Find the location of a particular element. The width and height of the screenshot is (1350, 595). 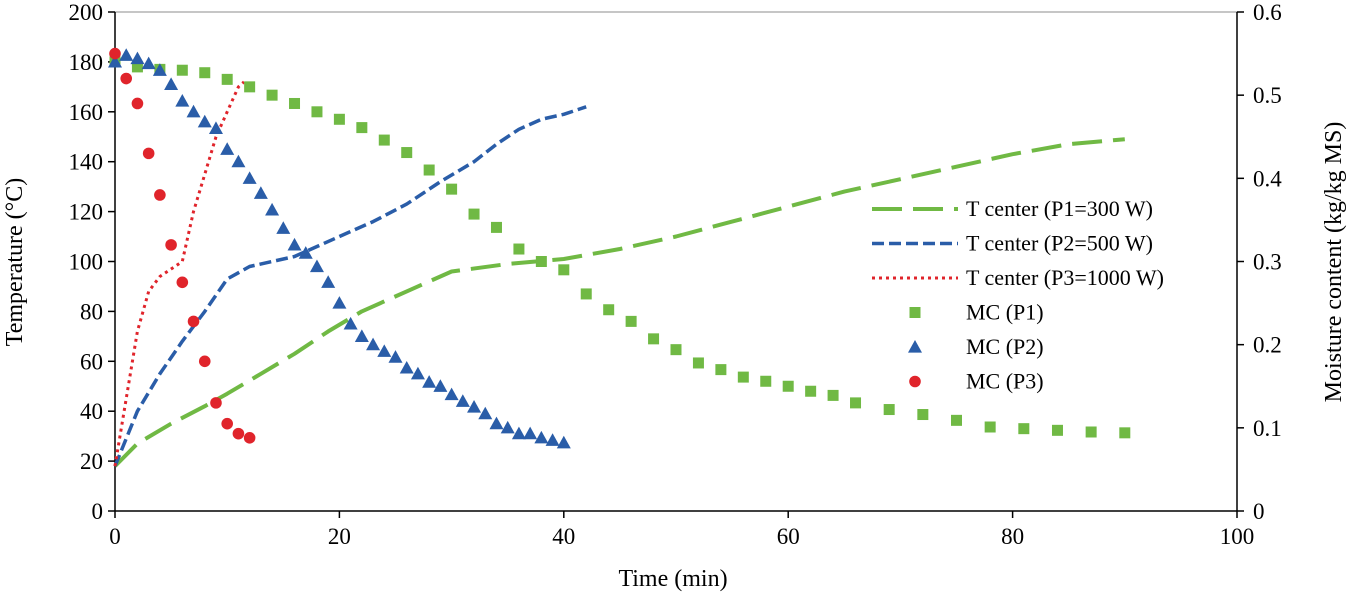

series-t-center-p3-1000-w is located at coordinates (179, 273).